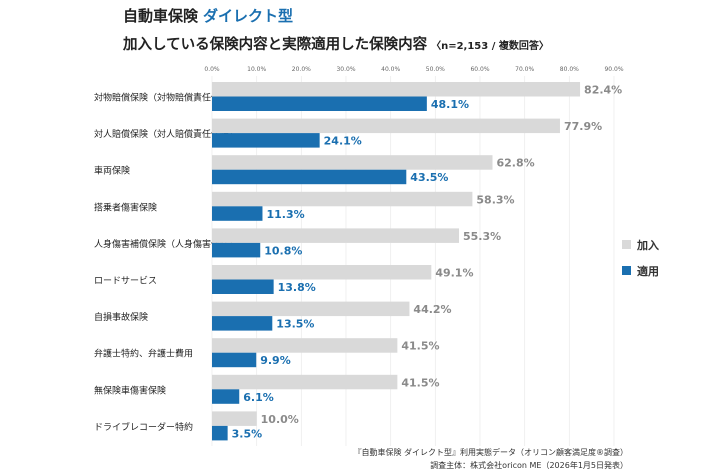  What do you see at coordinates (569, 69) in the screenshot?
I see `x-tick-label: 80.0%` at bounding box center [569, 69].